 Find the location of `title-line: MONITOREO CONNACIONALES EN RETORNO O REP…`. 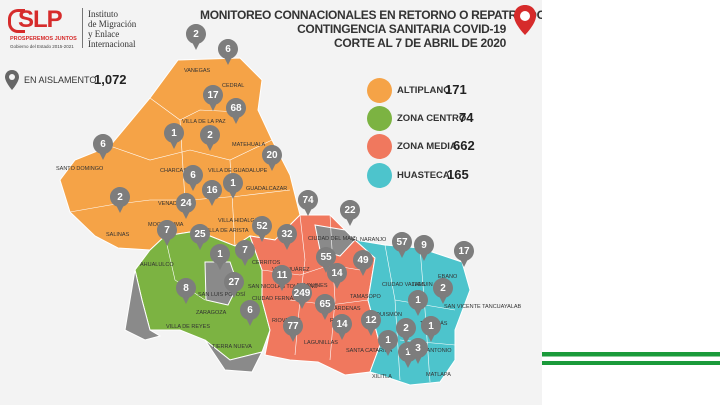

title-line: MONITOREO CONNACIONALES EN RETORNO O REP… is located at coordinates (371, 15).